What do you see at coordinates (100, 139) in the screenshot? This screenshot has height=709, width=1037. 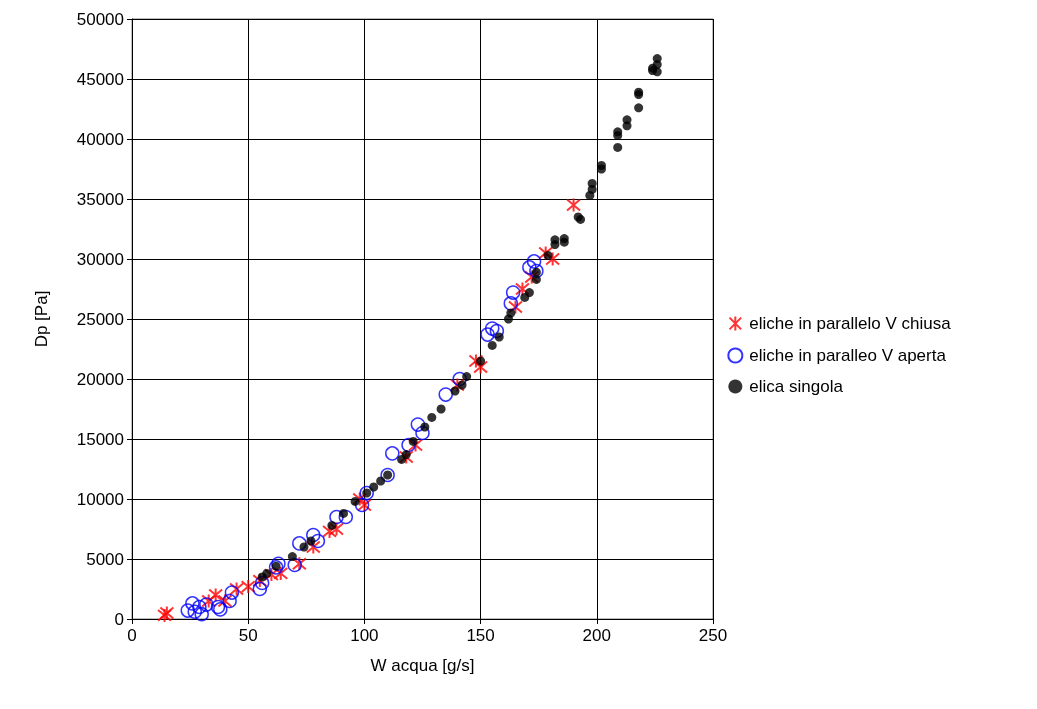 I see `y-tick-label: 40000` at bounding box center [100, 139].